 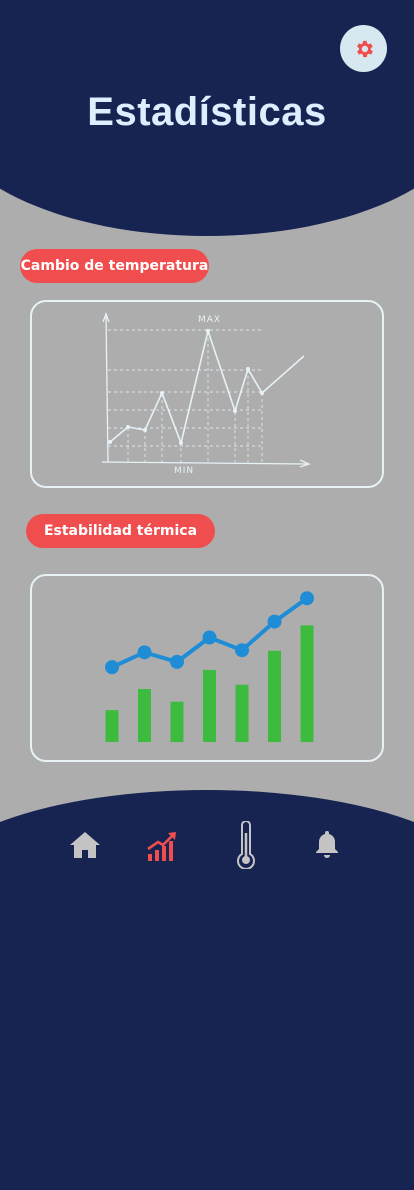 I want to click on nav-home, so click(x=85, y=845).